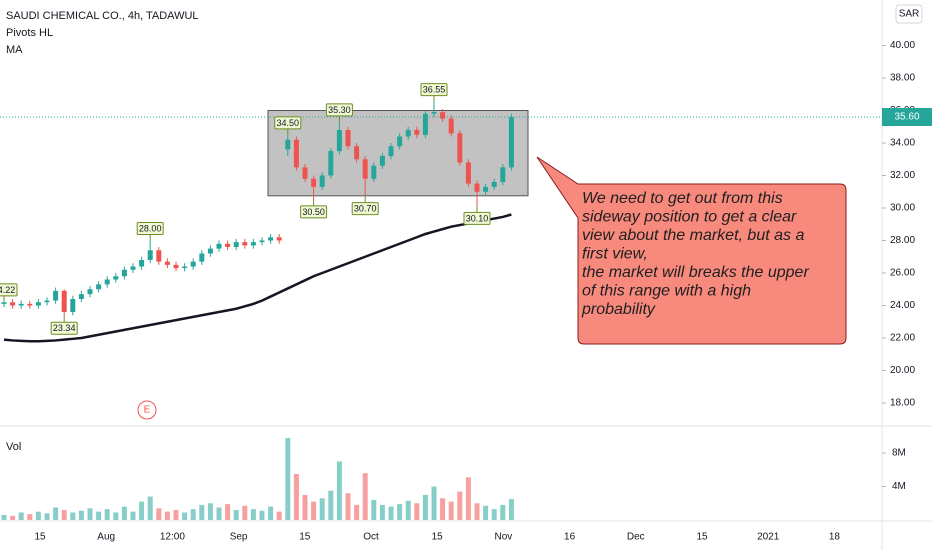 The width and height of the screenshot is (932, 555). Describe the element at coordinates (689, 217) in the screenshot. I see `callout-text: sideway position to get a clear` at that location.